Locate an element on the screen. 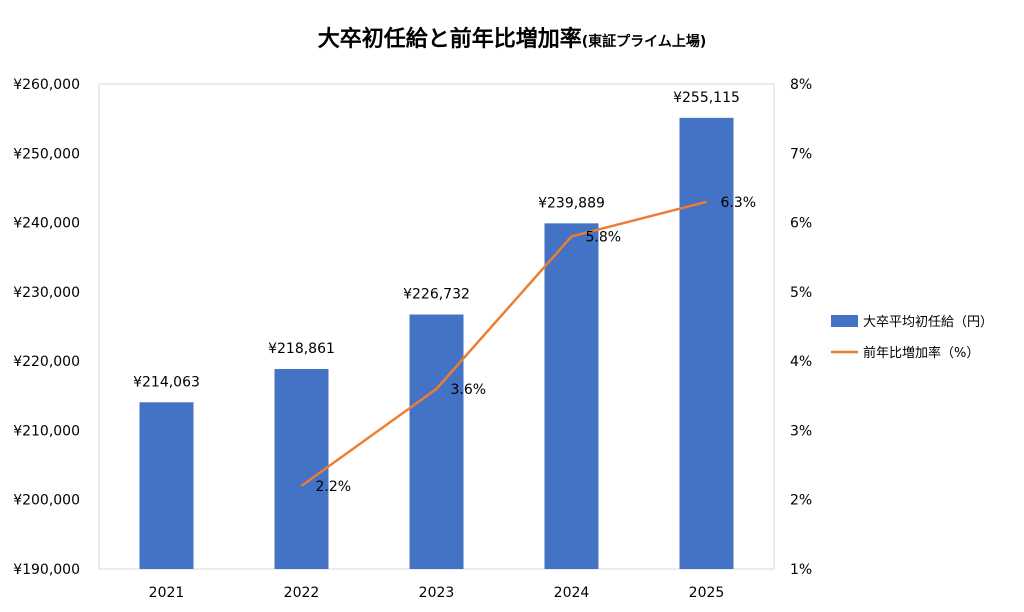 This screenshot has height=612, width=1024. x-tick-label: 2025 is located at coordinates (707, 593).